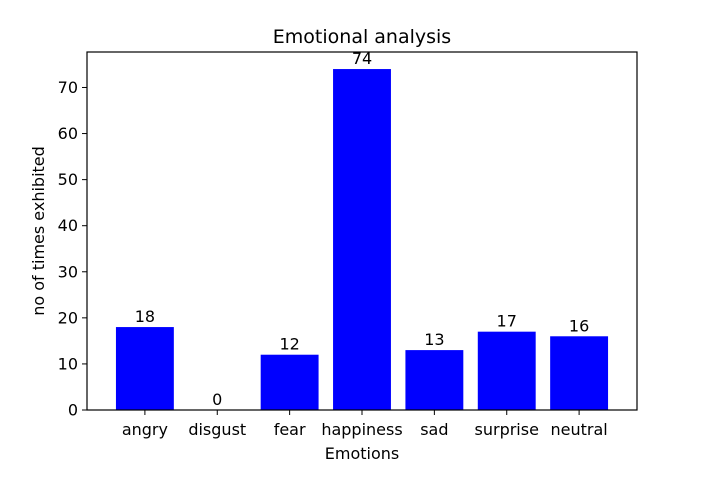  I want to click on data-label-angry: 18, so click(145, 316).